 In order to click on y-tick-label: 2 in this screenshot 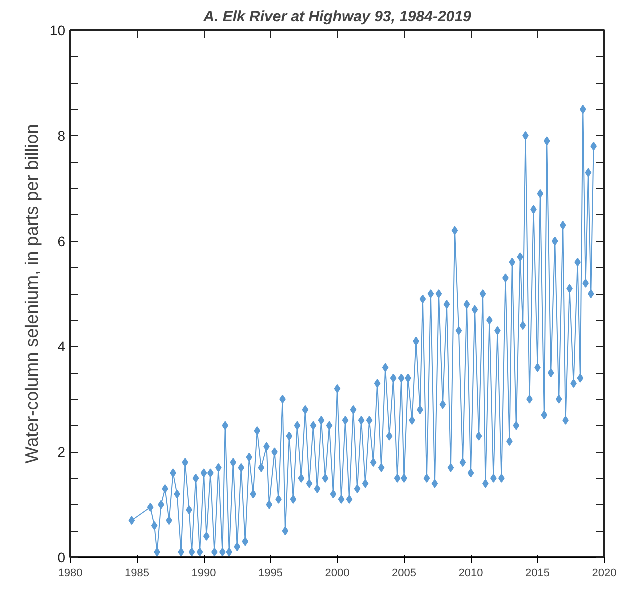, I will do `click(62, 452)`.